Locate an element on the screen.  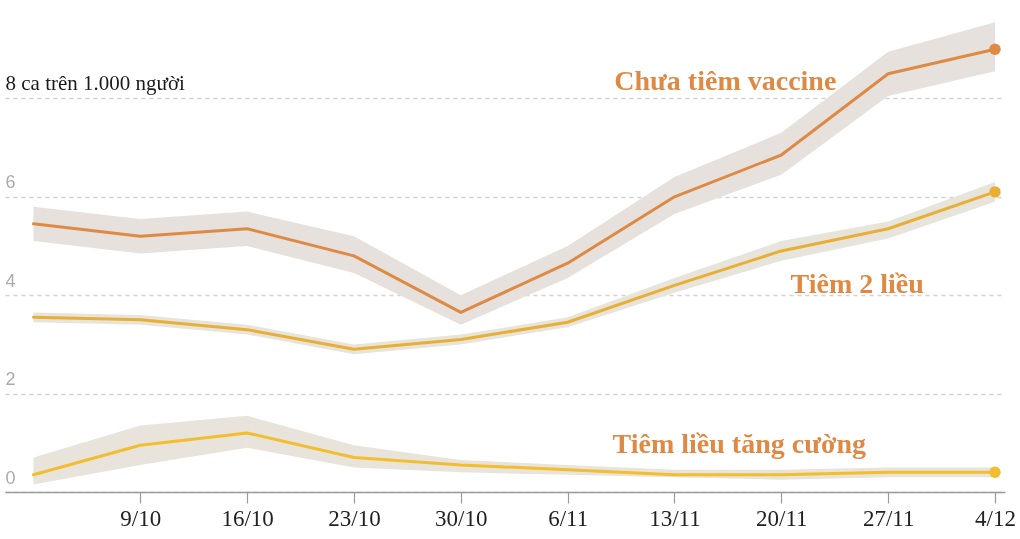
x-tick-label: 6/11 is located at coordinates (568, 518).